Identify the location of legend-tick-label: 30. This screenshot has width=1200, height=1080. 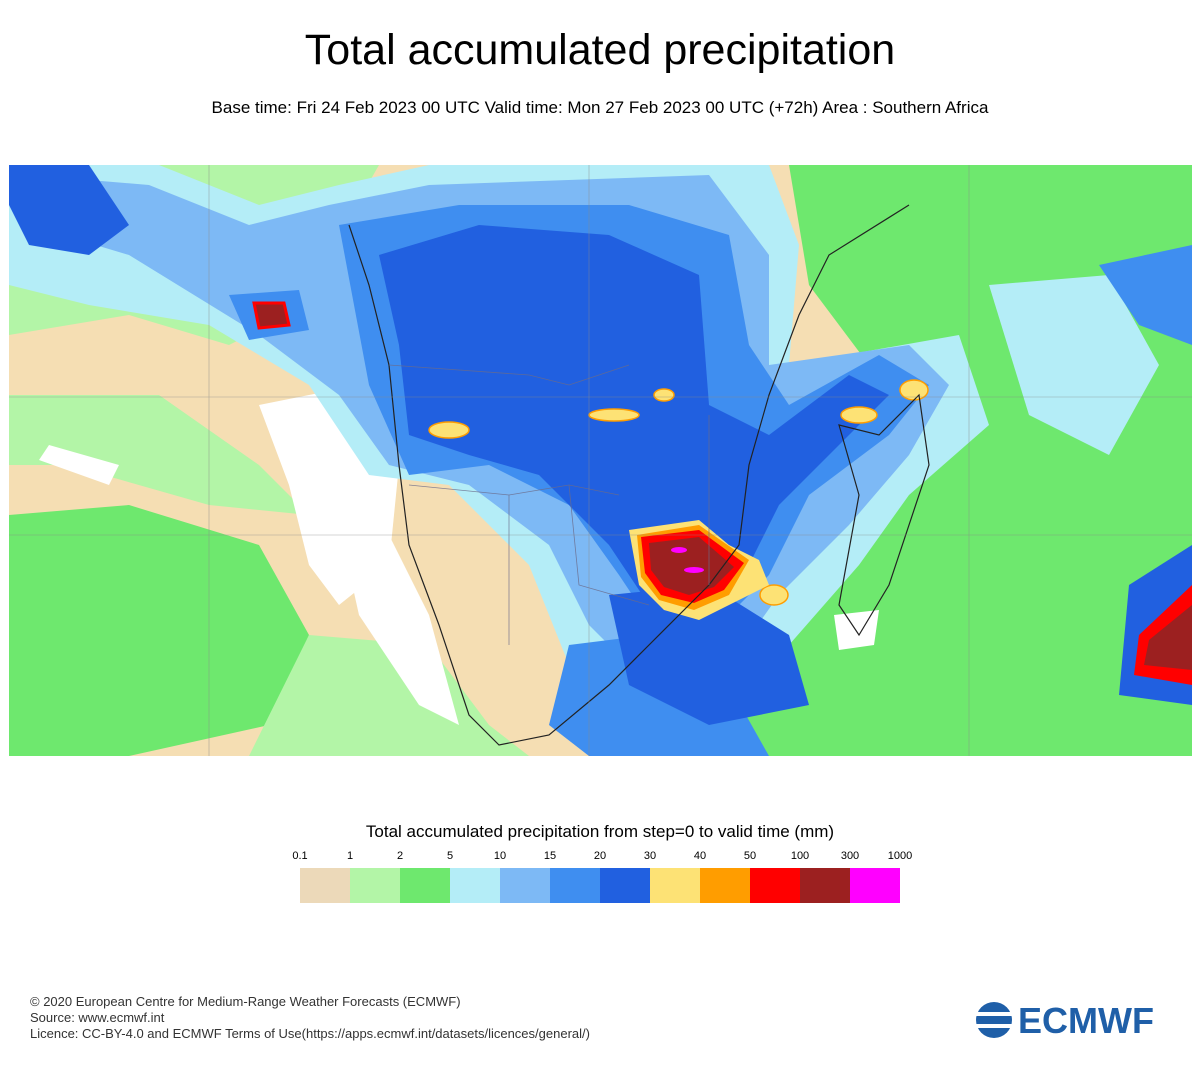
(650, 856).